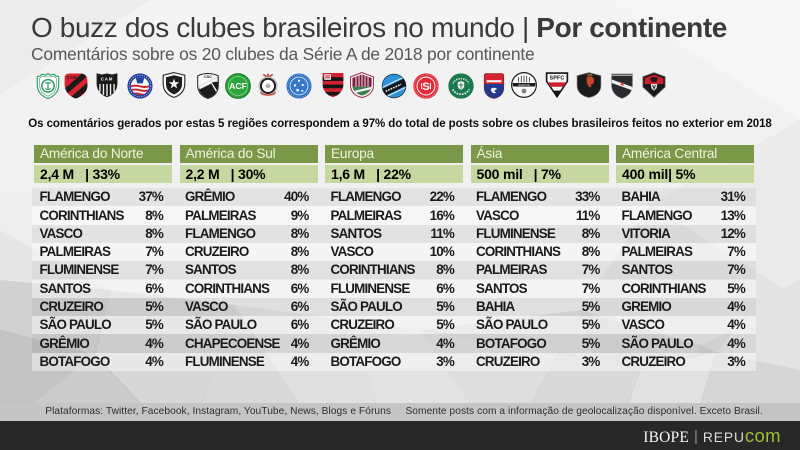 This screenshot has height=450, width=800. Describe the element at coordinates (556, 78) in the screenshot. I see `svg-text: SPFC` at that location.